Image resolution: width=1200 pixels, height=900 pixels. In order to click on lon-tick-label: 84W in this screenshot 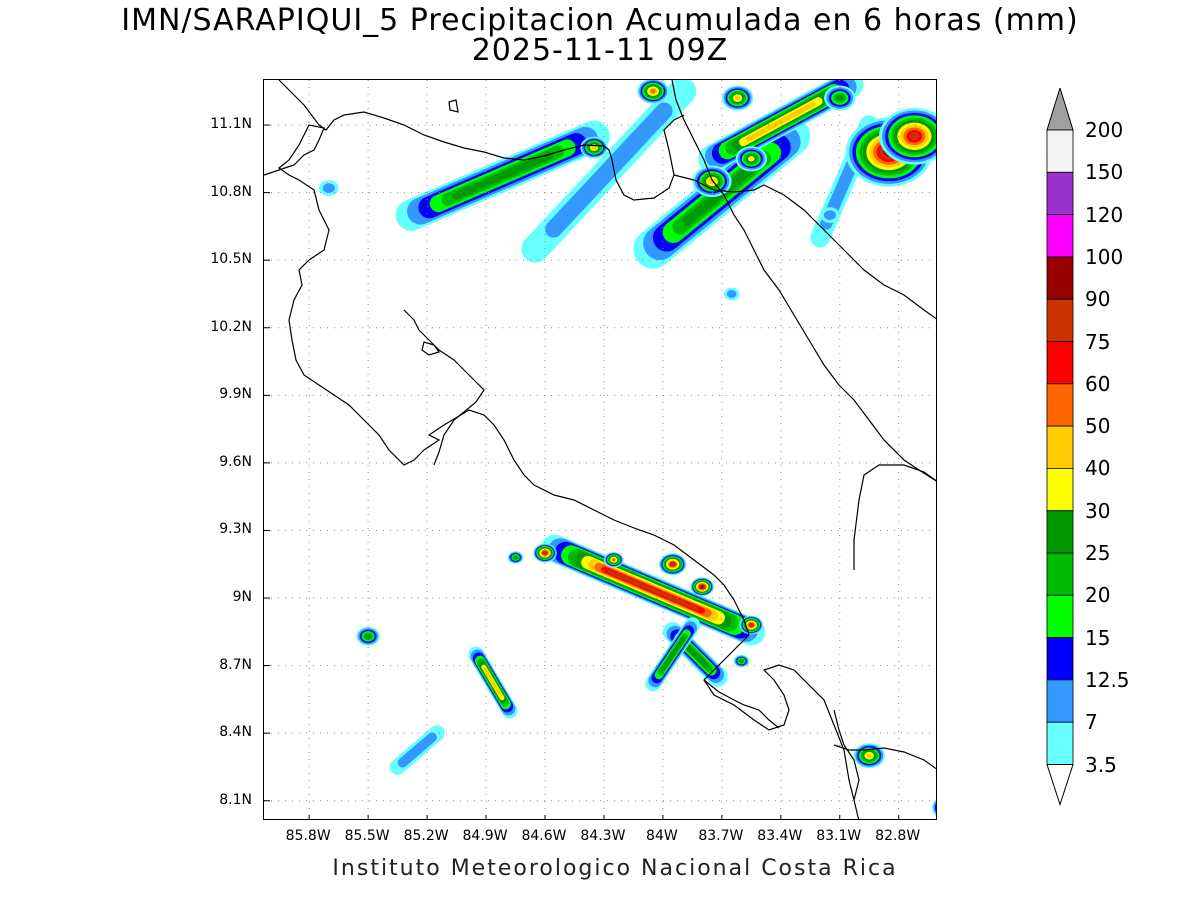, I will do `click(662, 836)`.